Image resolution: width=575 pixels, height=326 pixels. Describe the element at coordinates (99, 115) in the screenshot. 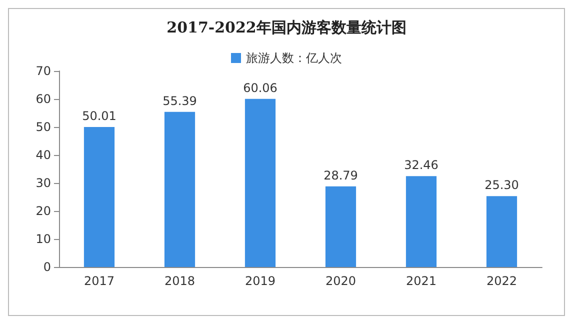

I see `data-label: 50.01` at that location.